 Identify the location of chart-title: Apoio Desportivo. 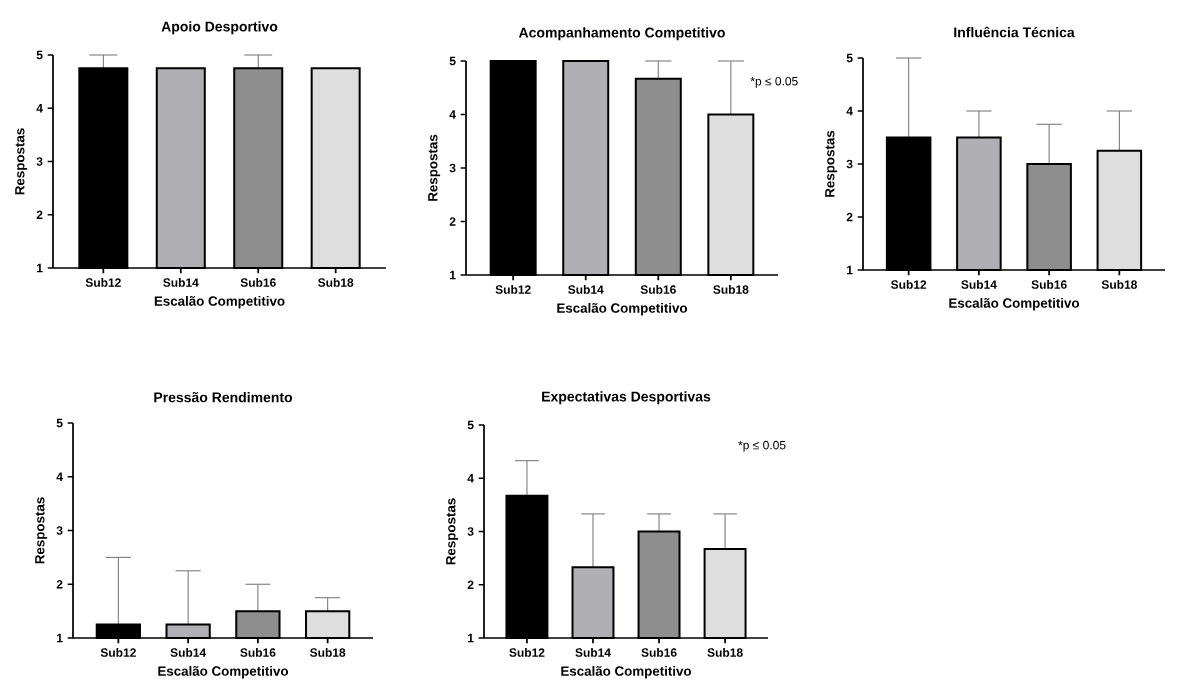
(219, 28).